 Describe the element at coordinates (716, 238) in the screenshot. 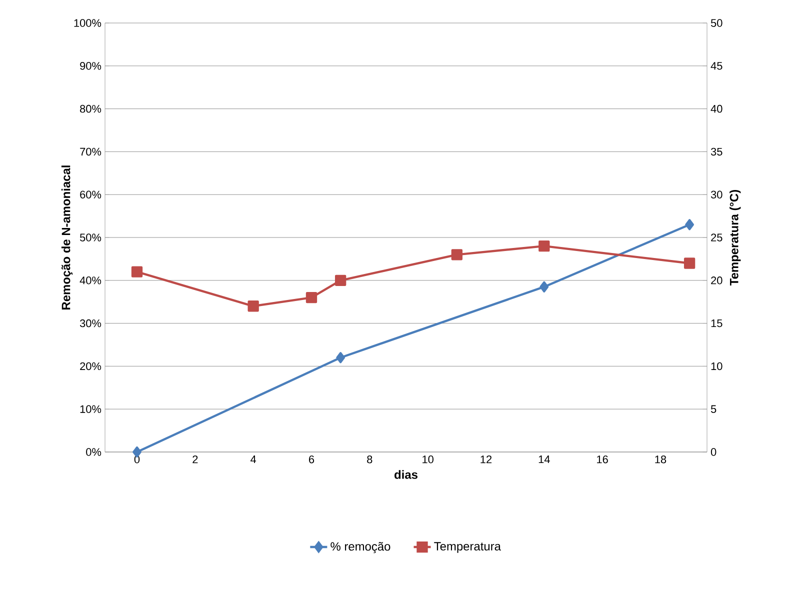

I see `y2-tick-label: 25` at that location.